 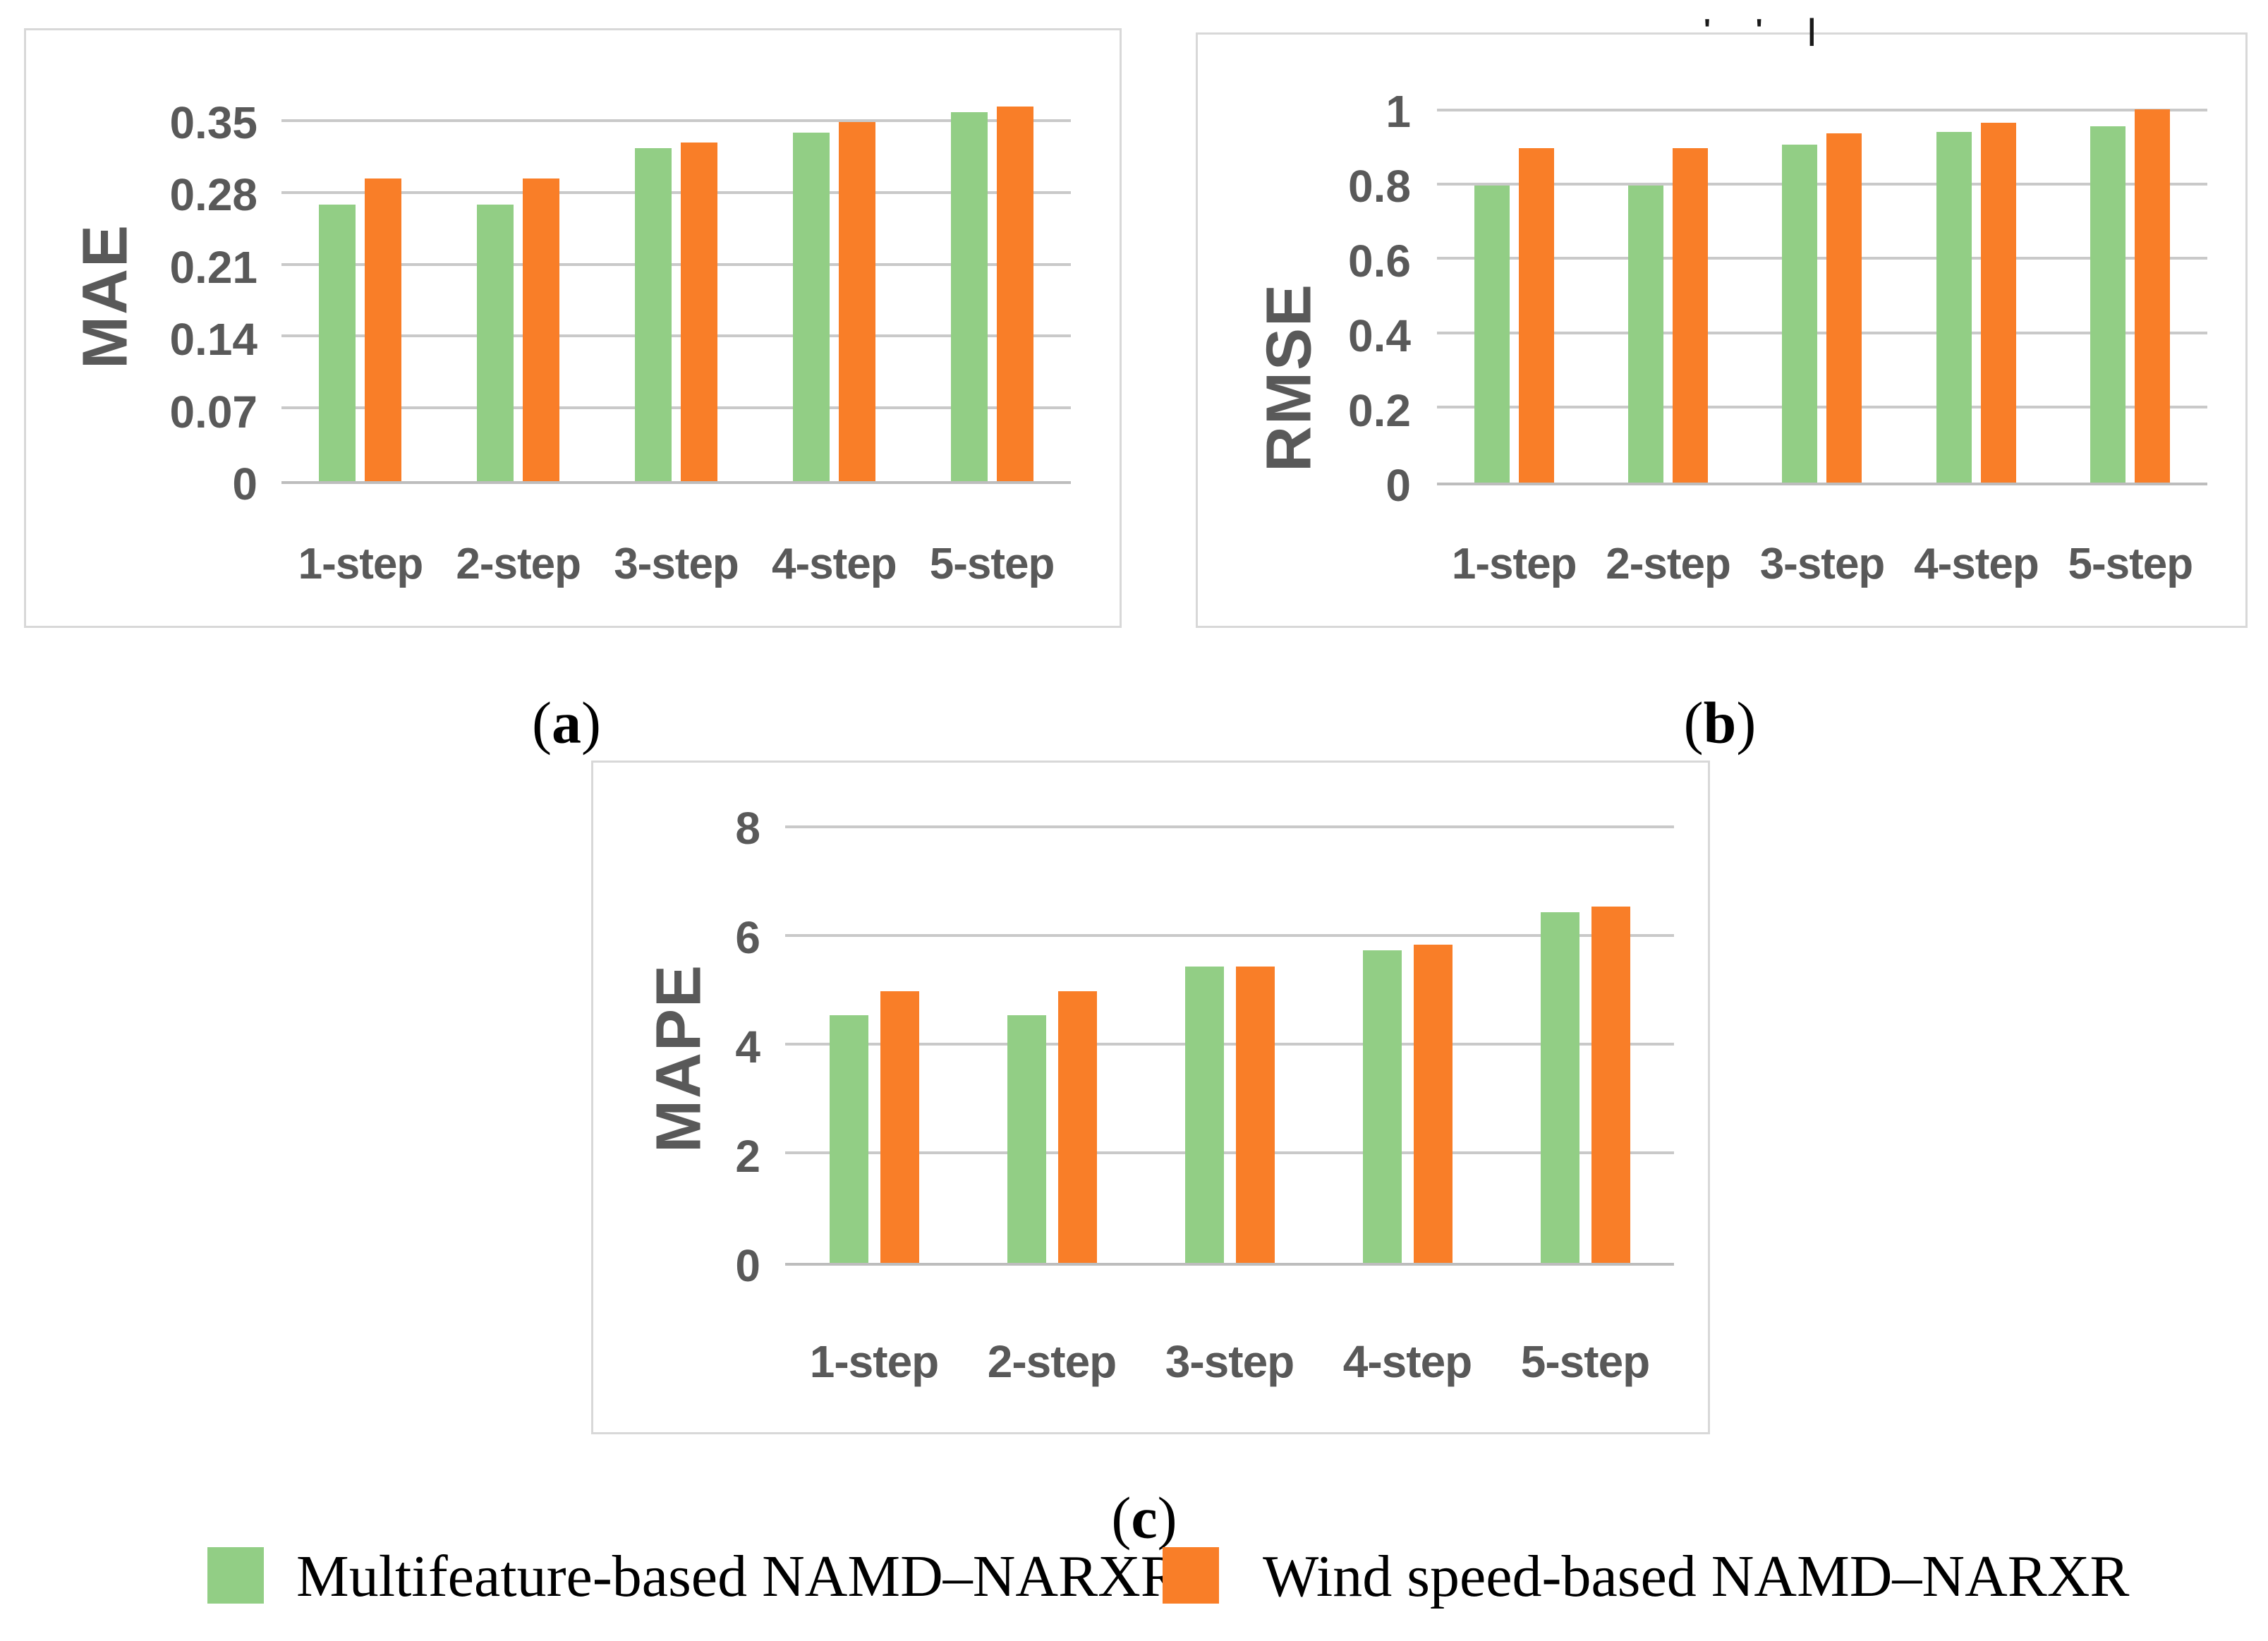 I want to click on panel-letter-c: c, so click(x=1144, y=1518).